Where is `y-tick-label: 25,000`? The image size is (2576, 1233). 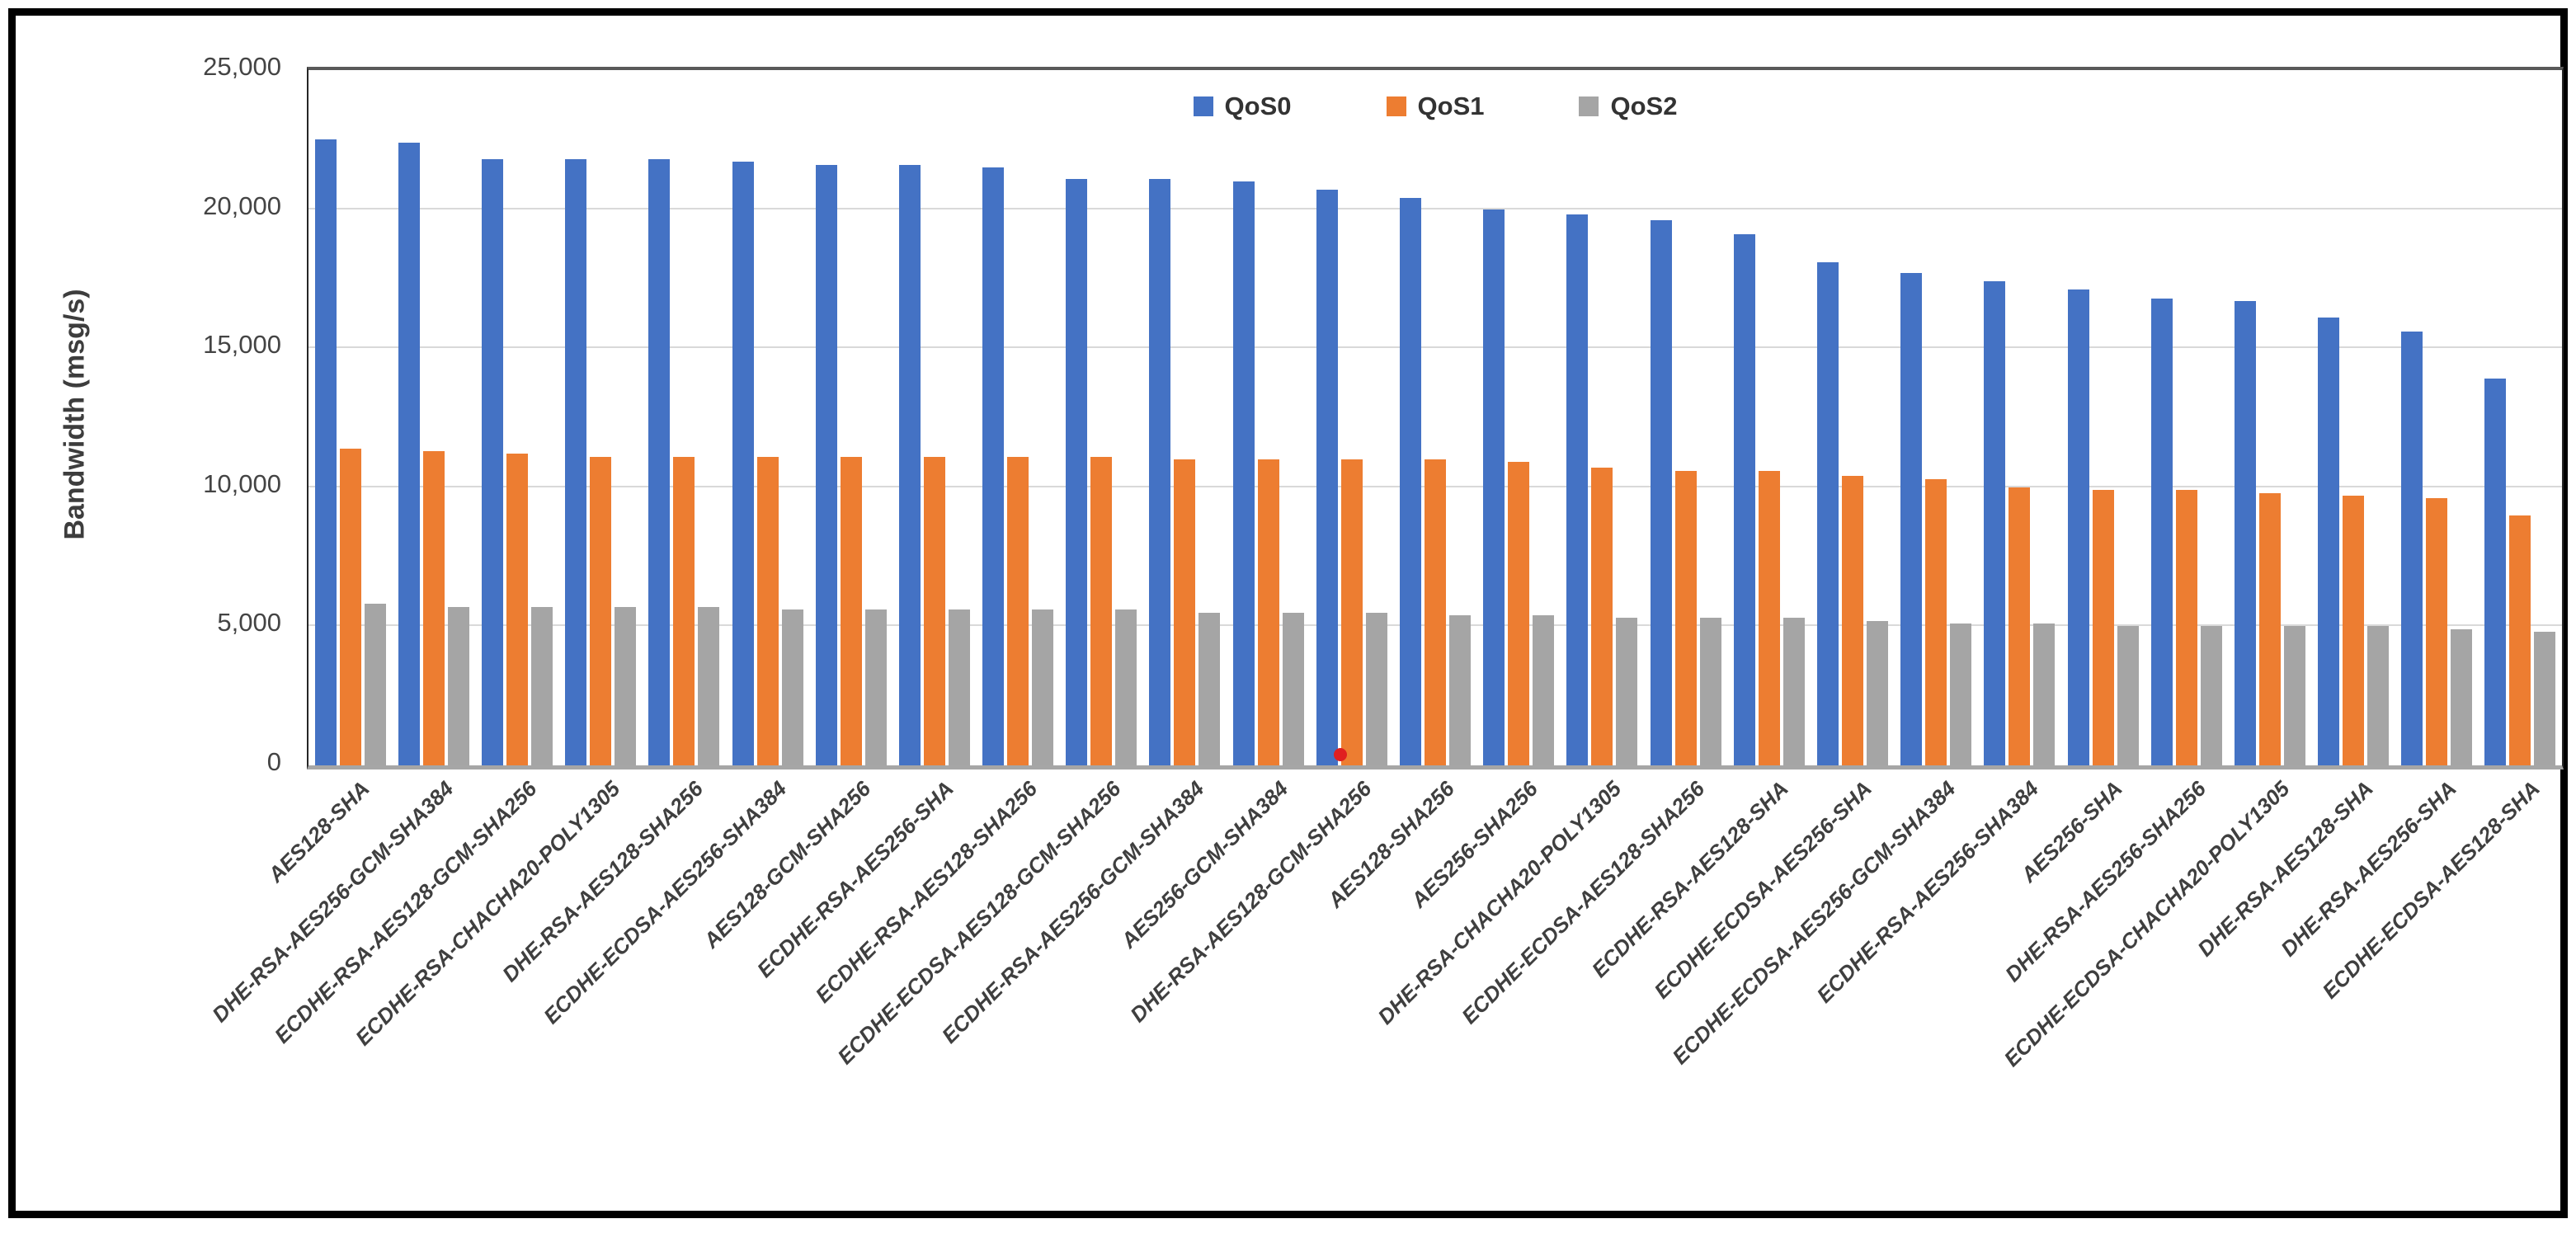 y-tick-label: 25,000 is located at coordinates (242, 66).